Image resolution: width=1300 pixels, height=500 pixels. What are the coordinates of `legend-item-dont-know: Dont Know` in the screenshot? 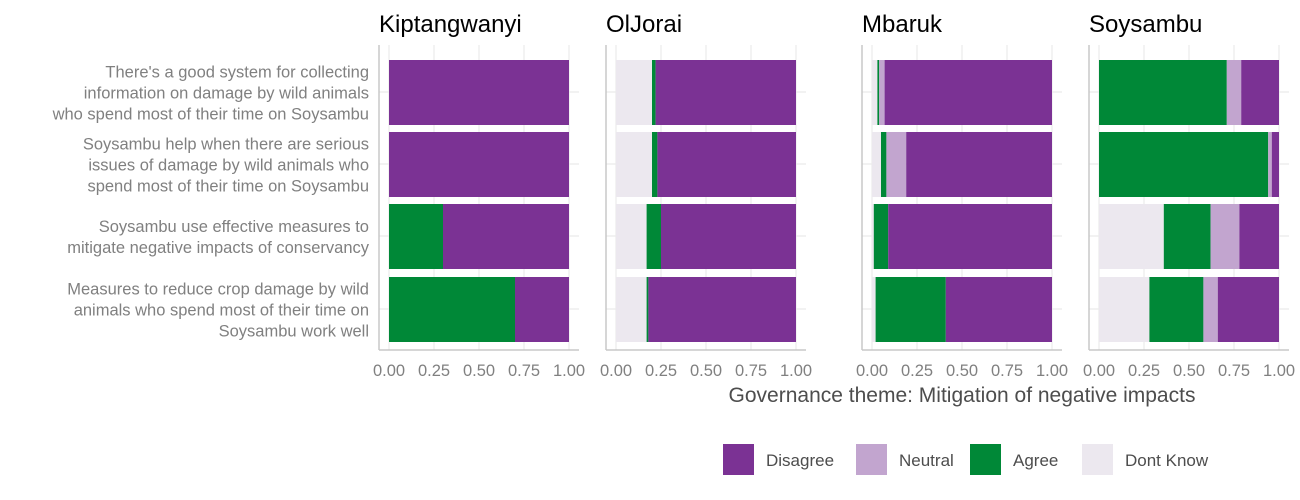 It's located at (1145, 459).